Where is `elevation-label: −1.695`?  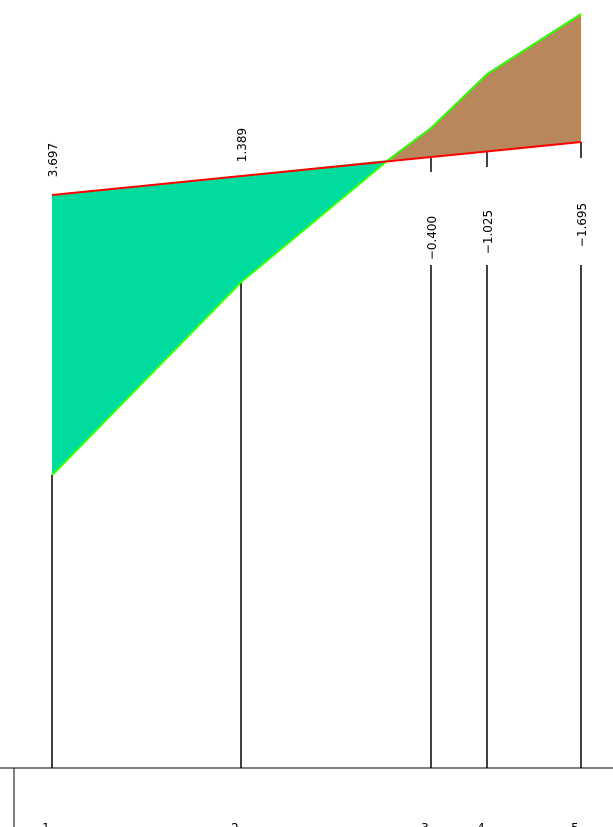
elevation-label: −1.695 is located at coordinates (582, 225).